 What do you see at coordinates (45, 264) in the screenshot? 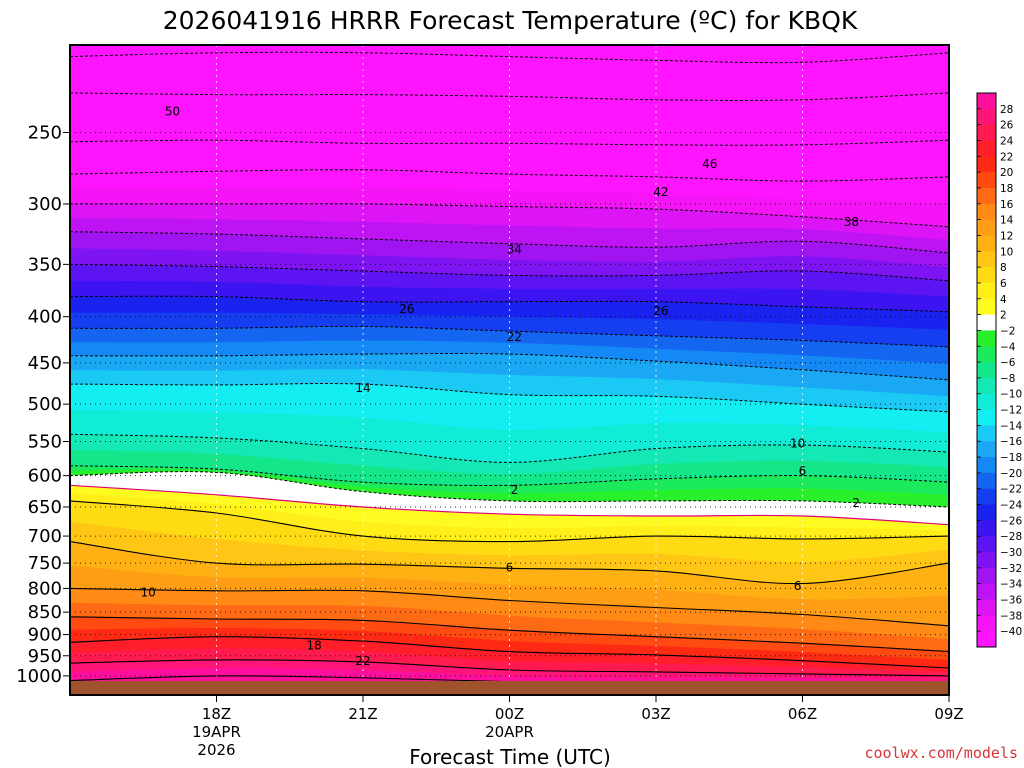
I see `y-tick-label: 350` at bounding box center [45, 264].